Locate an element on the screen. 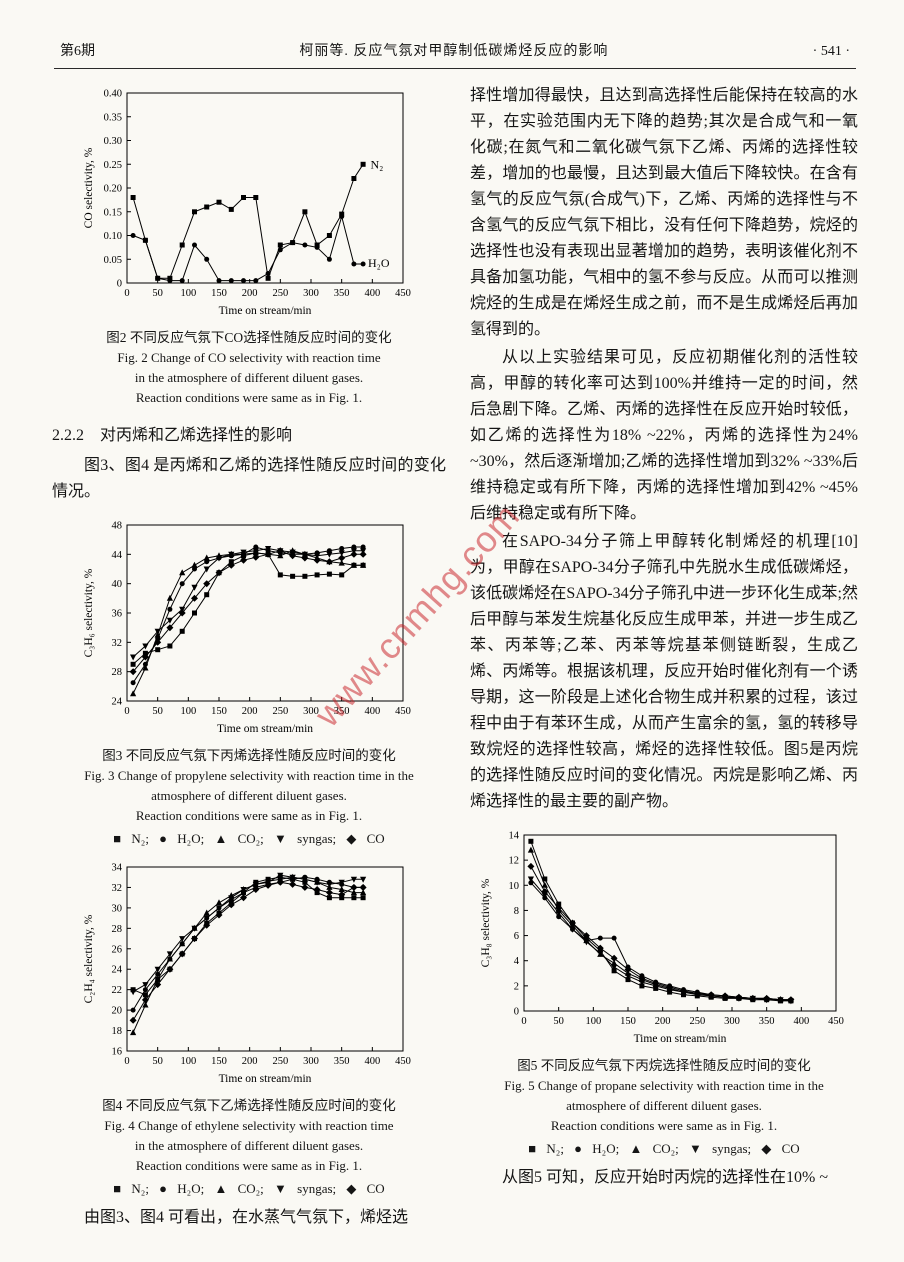  svg-text: 4 is located at coordinates (517, 961).